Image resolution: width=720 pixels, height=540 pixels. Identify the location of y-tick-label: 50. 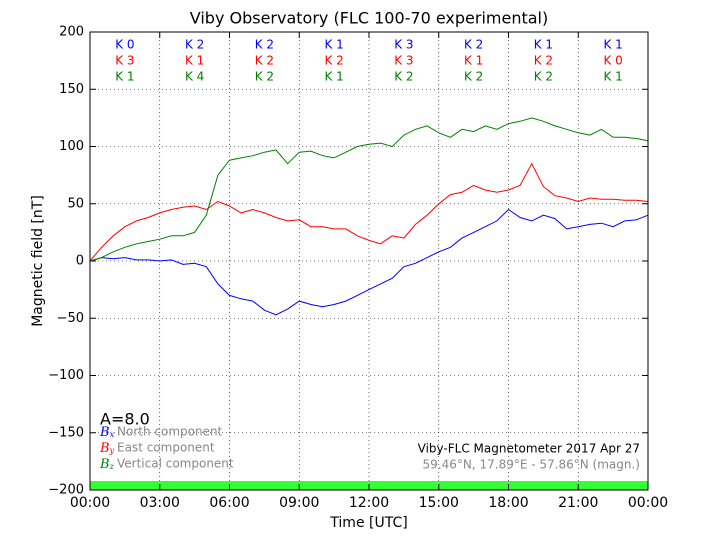
(75, 203).